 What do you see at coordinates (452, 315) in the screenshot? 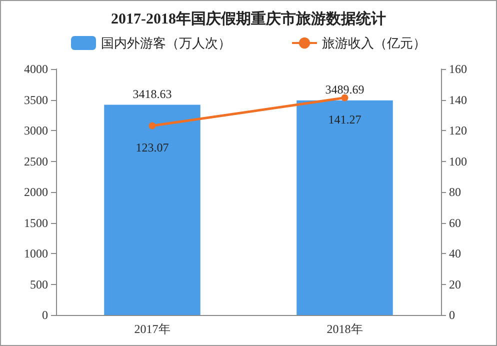
I see `y2-tick-label: 0` at bounding box center [452, 315].